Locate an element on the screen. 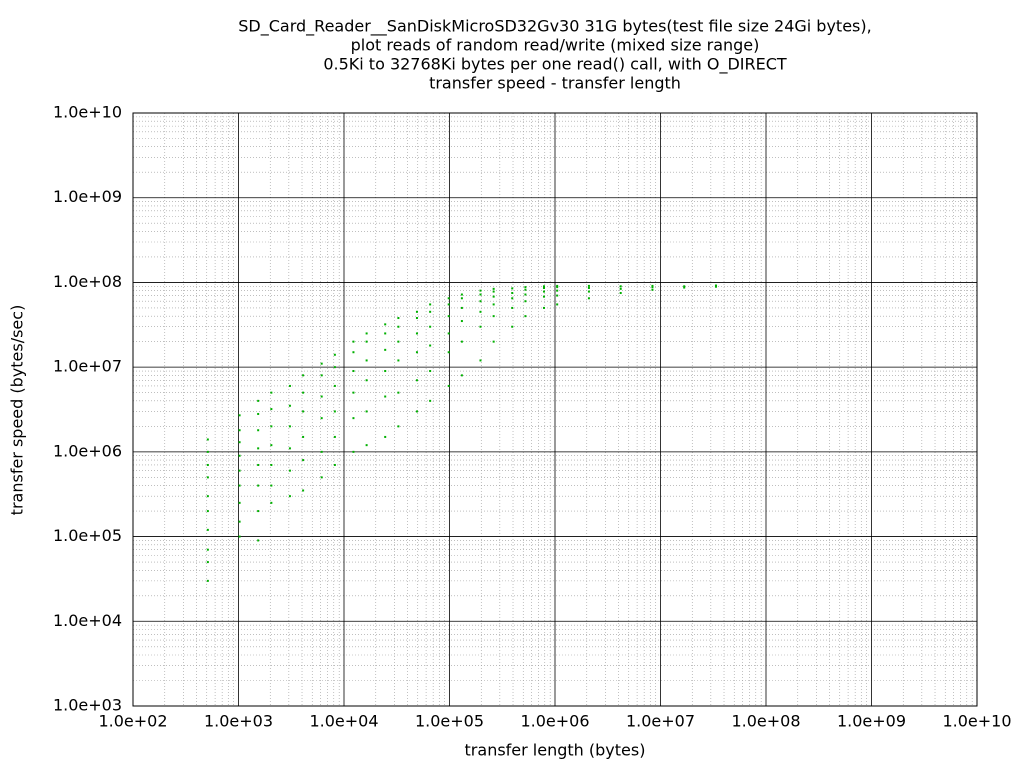 The width and height of the screenshot is (1024, 768). x-tick-label: 1.0e+03 is located at coordinates (238, 721).